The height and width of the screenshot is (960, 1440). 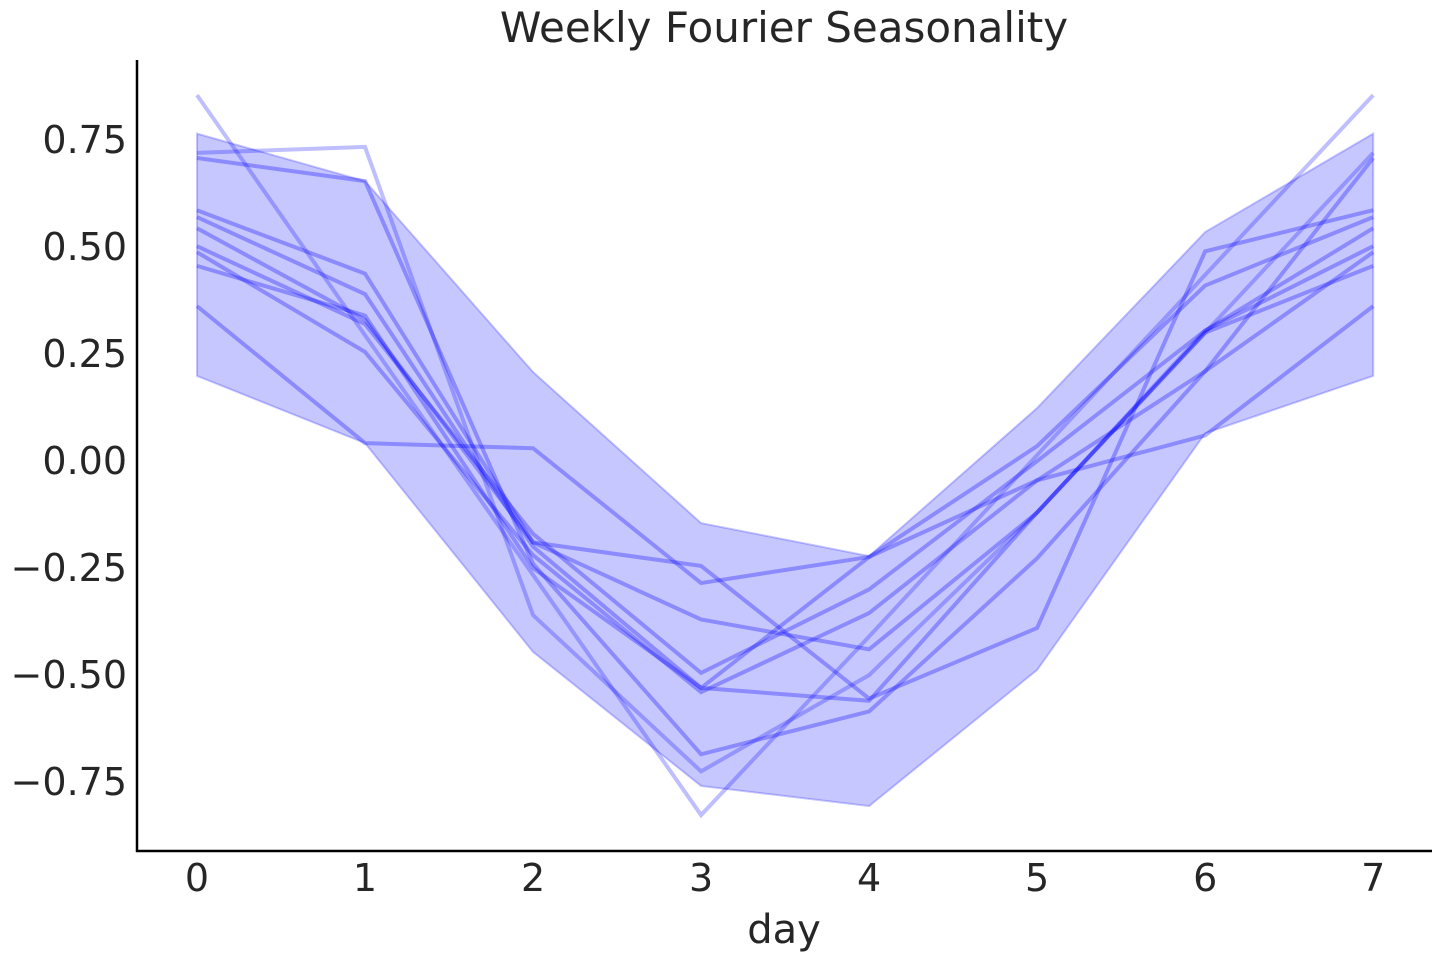 I want to click on y-tick-label: 0.50, so click(x=84, y=247).